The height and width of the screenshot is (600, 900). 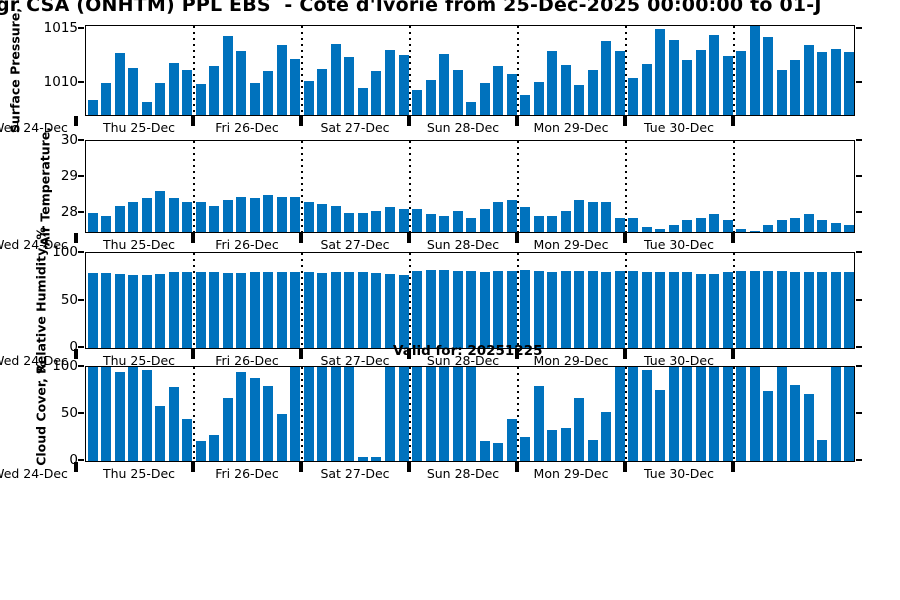 I want to click on air-temperature-panel, so click(x=470, y=186).